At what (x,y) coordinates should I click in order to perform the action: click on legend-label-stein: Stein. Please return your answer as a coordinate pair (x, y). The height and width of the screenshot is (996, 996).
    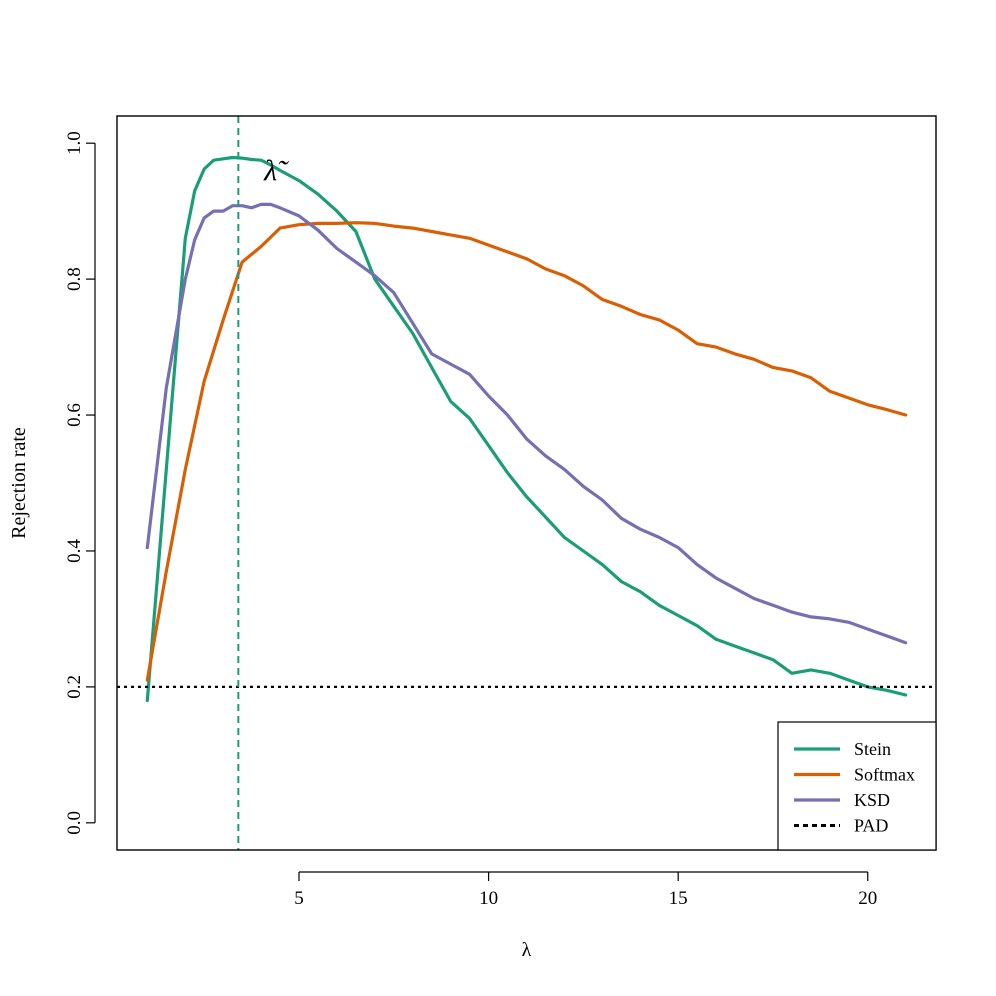
    Looking at the image, I should click on (872, 749).